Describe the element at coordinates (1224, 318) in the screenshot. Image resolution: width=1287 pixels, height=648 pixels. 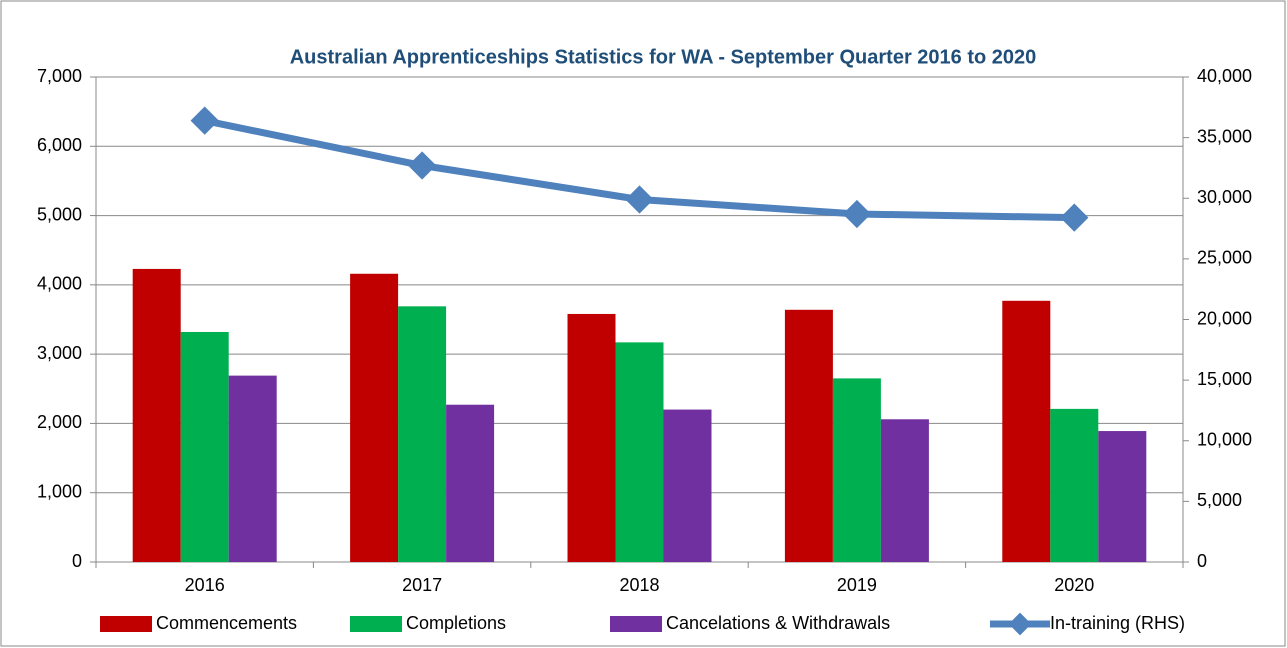
I see `y2-tick-label: 20,000` at that location.